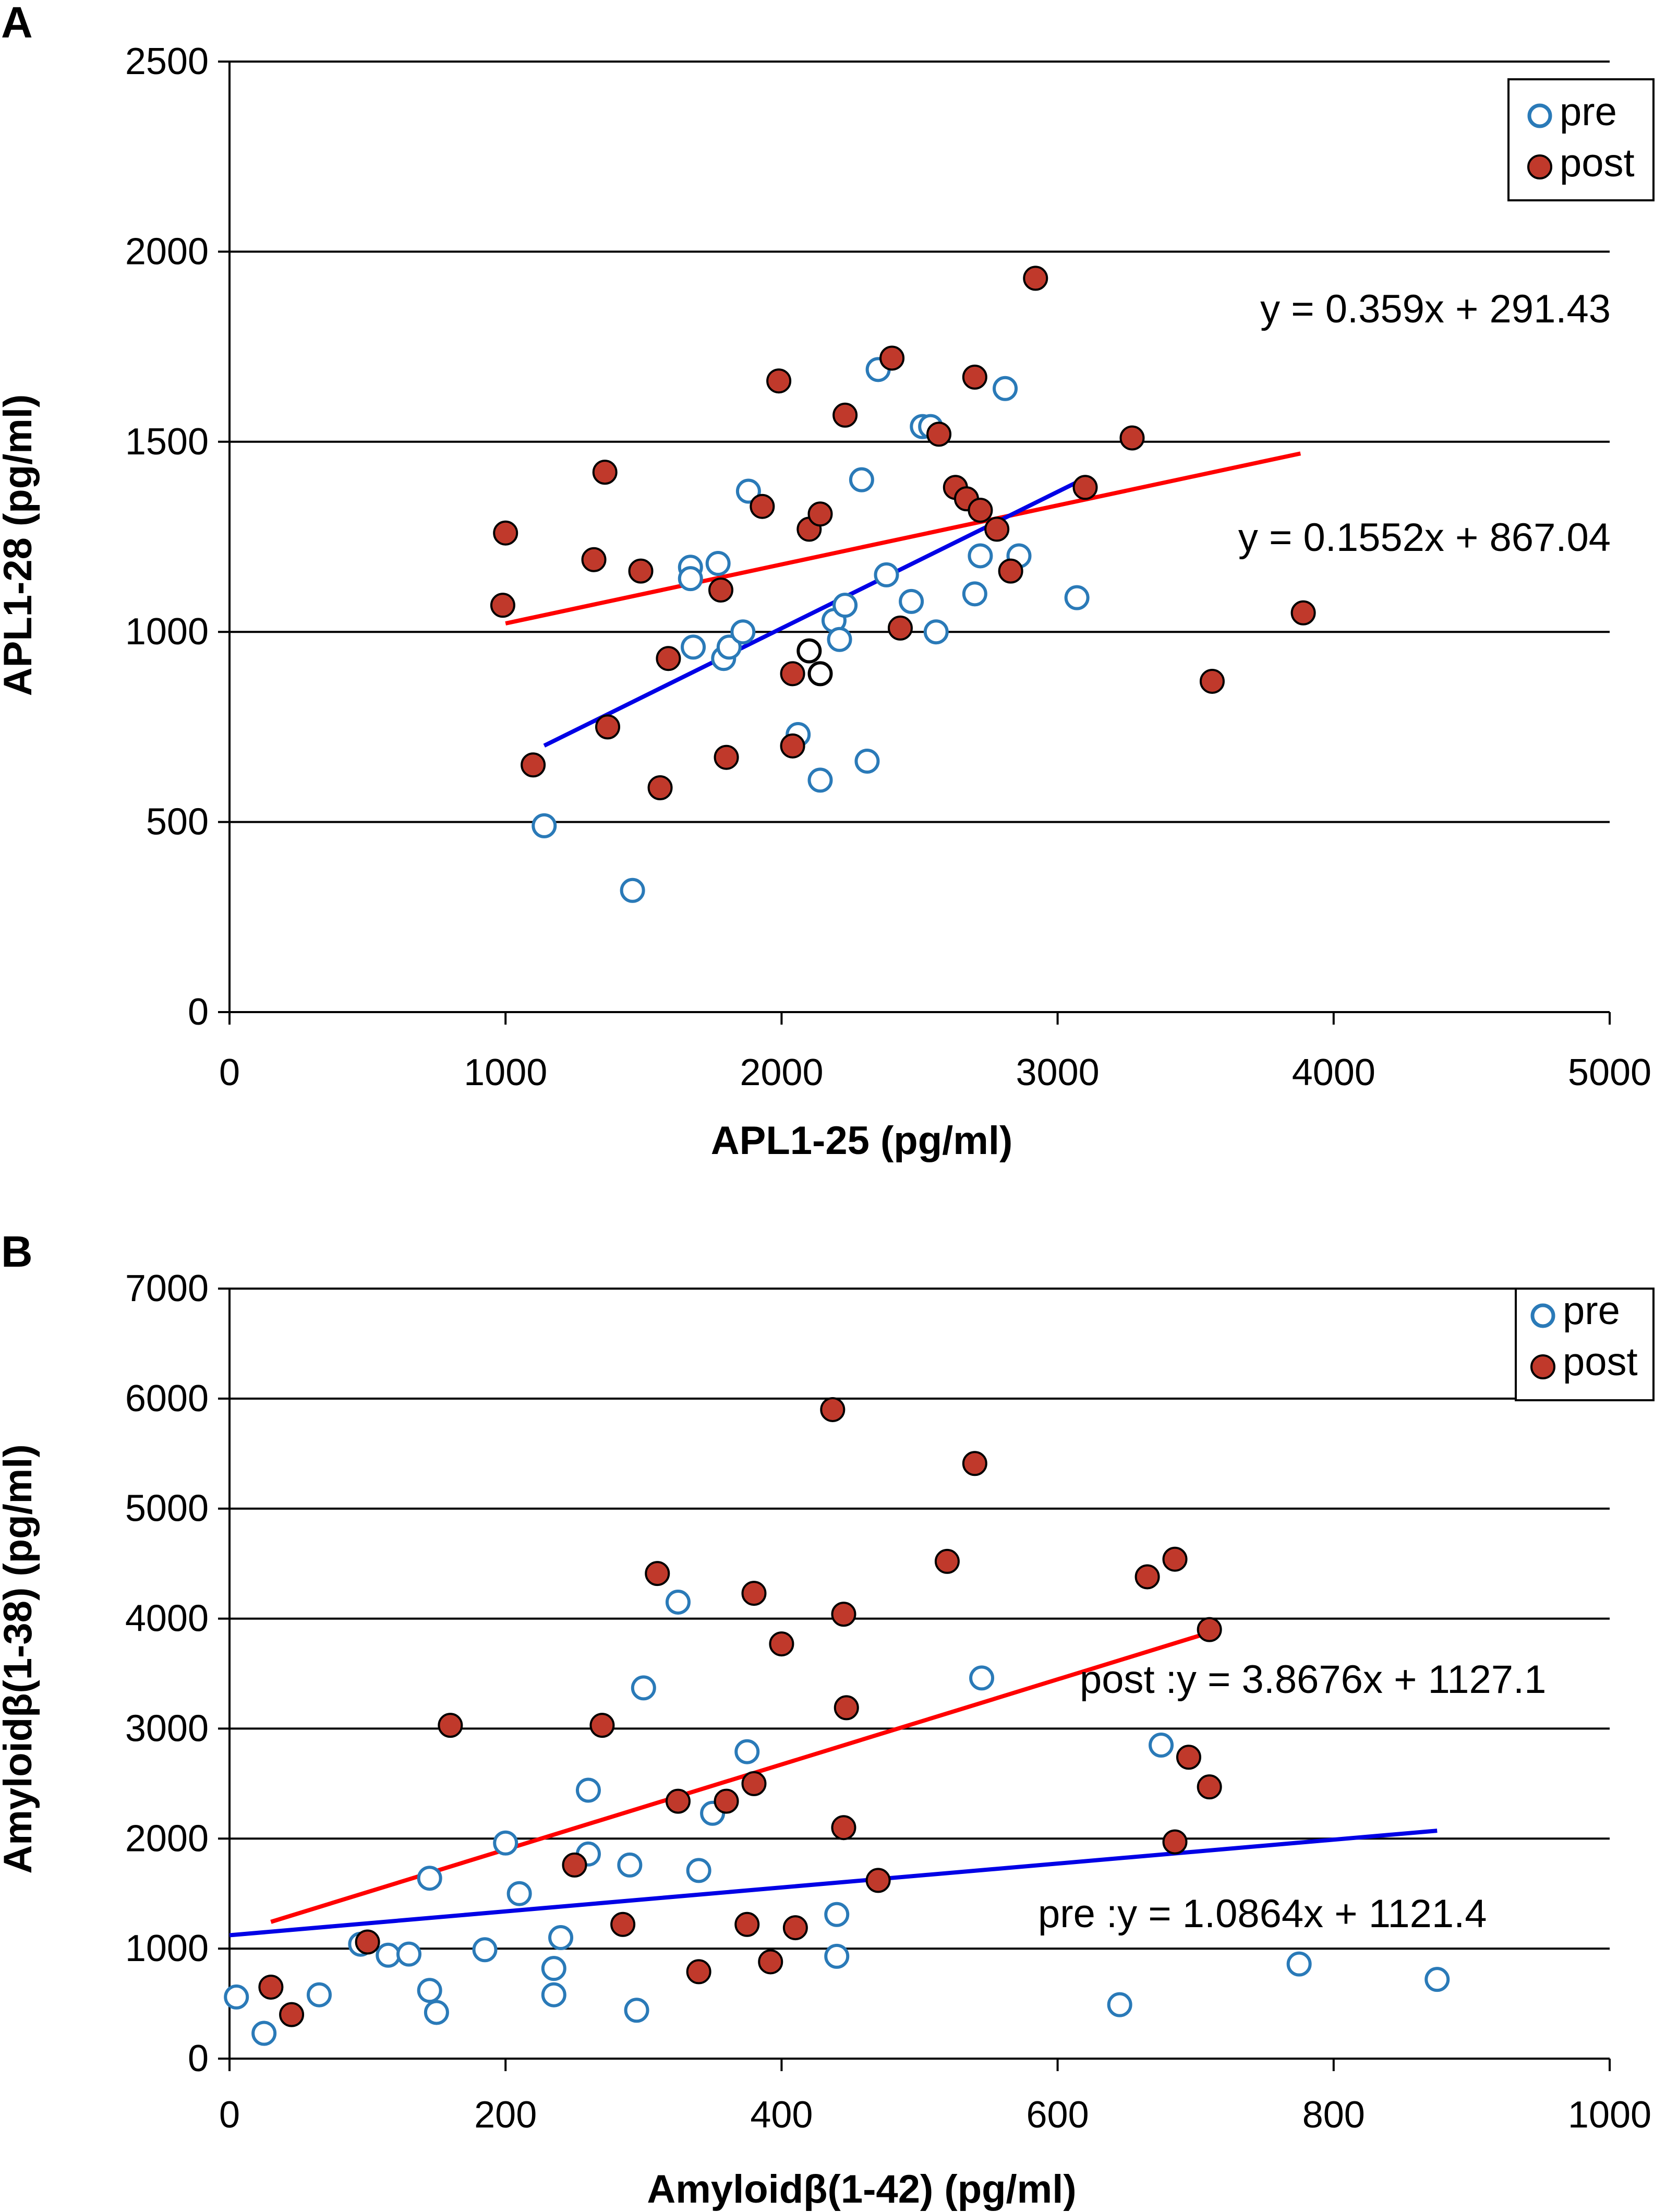 The height and width of the screenshot is (2212, 1666). What do you see at coordinates (903, 539) in the screenshot?
I see `panel-a-trendline-post` at bounding box center [903, 539].